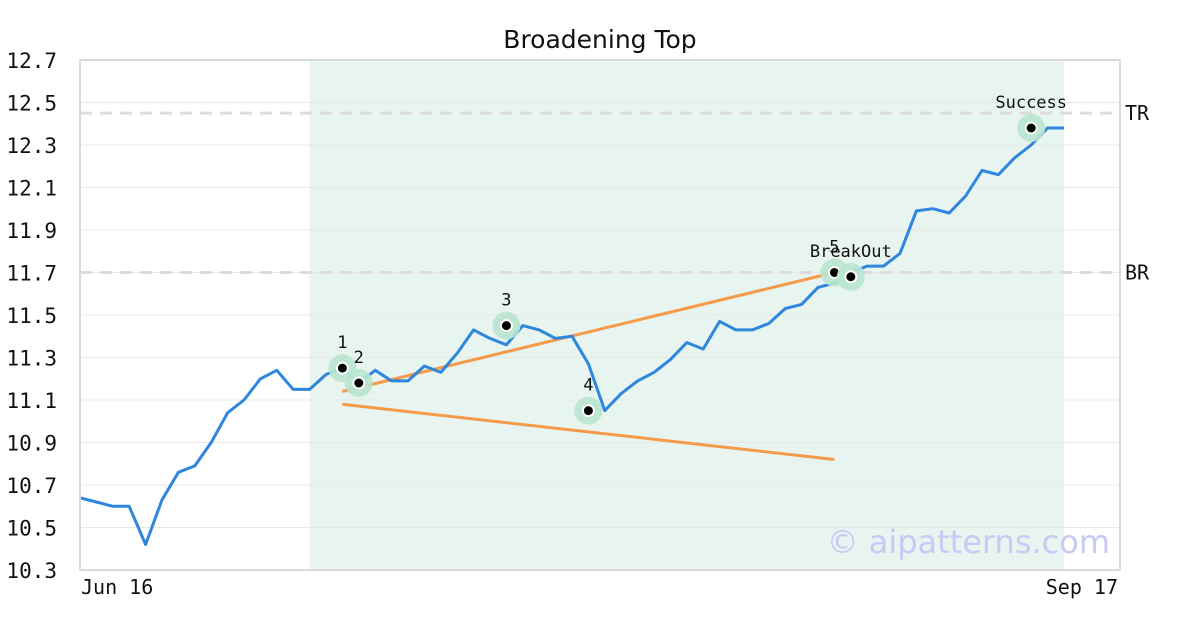 The width and height of the screenshot is (1200, 630). What do you see at coordinates (851, 252) in the screenshot?
I see `annotation-label: BreakOut` at bounding box center [851, 252].